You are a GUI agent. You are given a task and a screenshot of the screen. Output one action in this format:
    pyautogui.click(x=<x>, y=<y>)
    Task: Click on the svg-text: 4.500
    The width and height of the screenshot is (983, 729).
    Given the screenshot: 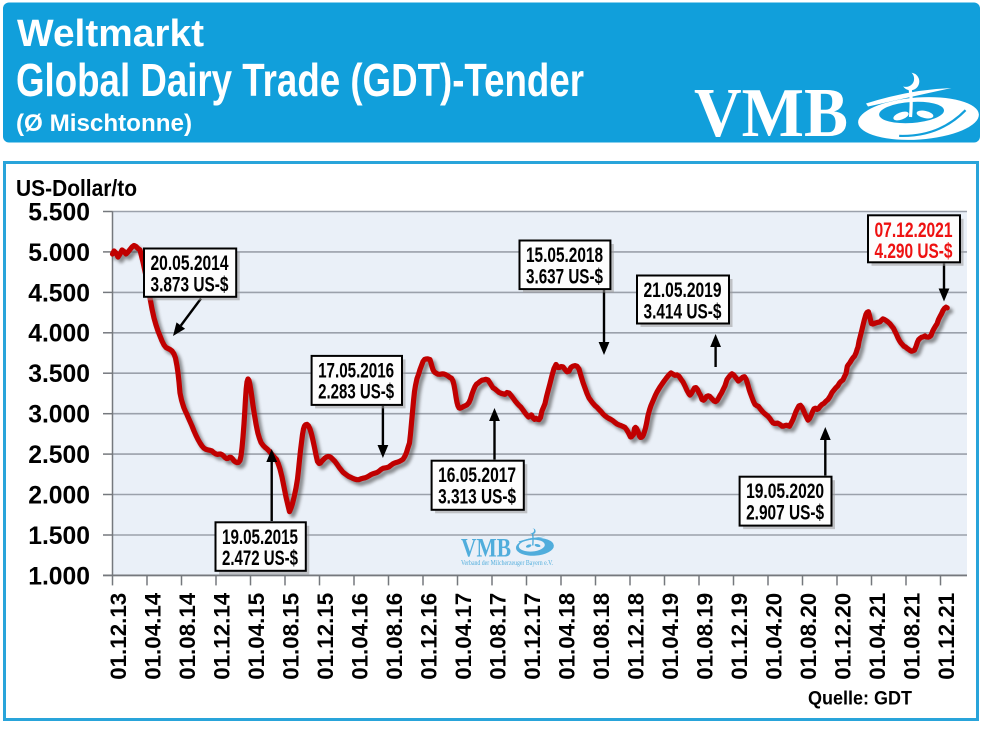 What is the action you would take?
    pyautogui.click(x=59, y=293)
    